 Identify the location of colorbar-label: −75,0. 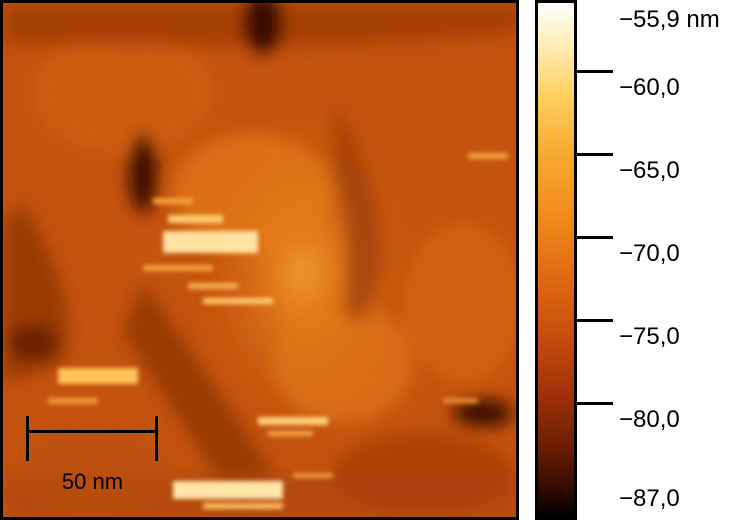
(649, 336).